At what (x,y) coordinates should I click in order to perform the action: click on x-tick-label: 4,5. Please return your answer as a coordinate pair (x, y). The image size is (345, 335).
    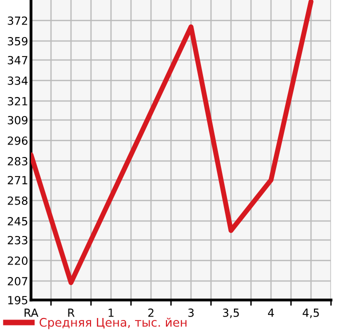
    Looking at the image, I should click on (310, 313).